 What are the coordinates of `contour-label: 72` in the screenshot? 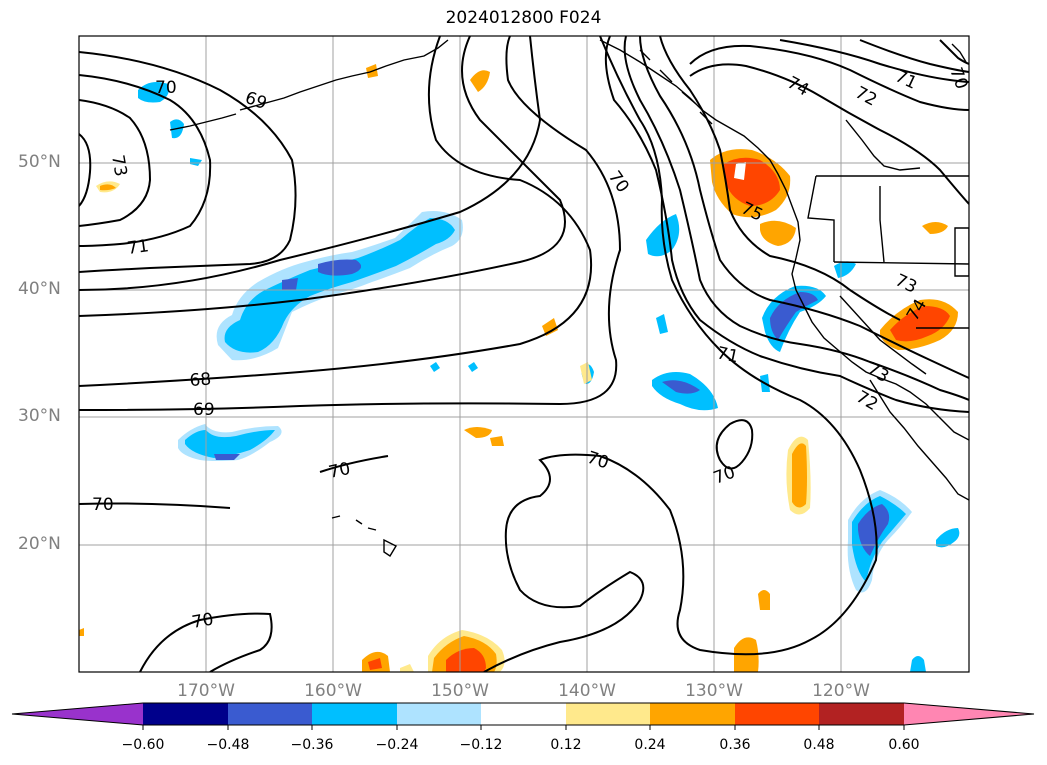 It's located at (866, 97).